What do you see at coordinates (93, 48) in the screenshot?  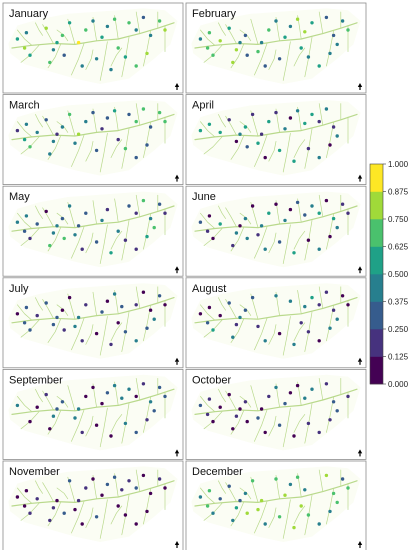 I see `map-panel-january: January` at bounding box center [93, 48].